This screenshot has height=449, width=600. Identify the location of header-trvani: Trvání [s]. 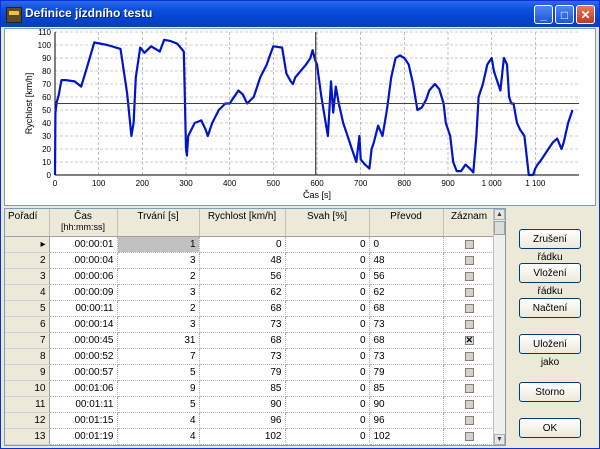
(158, 223).